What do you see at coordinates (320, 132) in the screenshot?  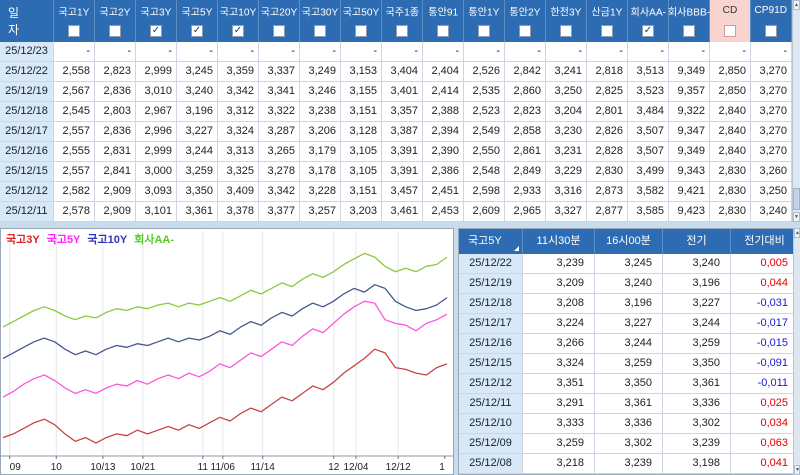 I see `value-cell: 3,206` at bounding box center [320, 132].